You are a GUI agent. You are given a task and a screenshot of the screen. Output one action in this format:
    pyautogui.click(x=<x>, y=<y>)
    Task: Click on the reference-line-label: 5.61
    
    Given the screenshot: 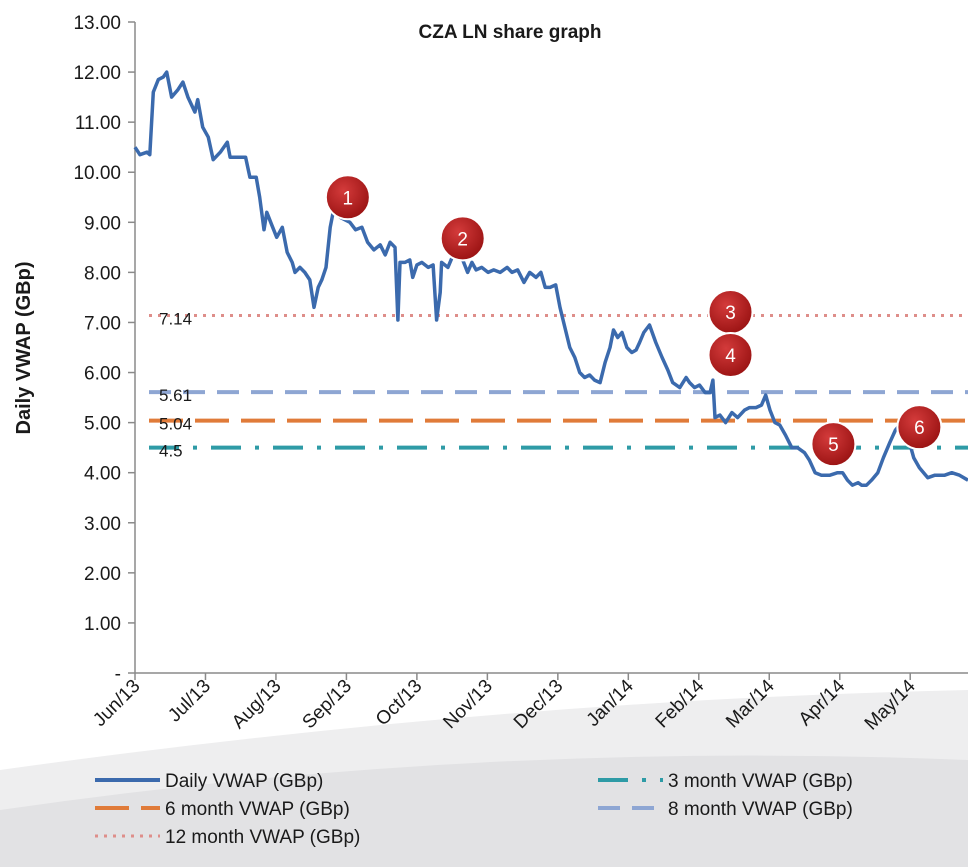 What is the action you would take?
    pyautogui.click(x=175, y=395)
    